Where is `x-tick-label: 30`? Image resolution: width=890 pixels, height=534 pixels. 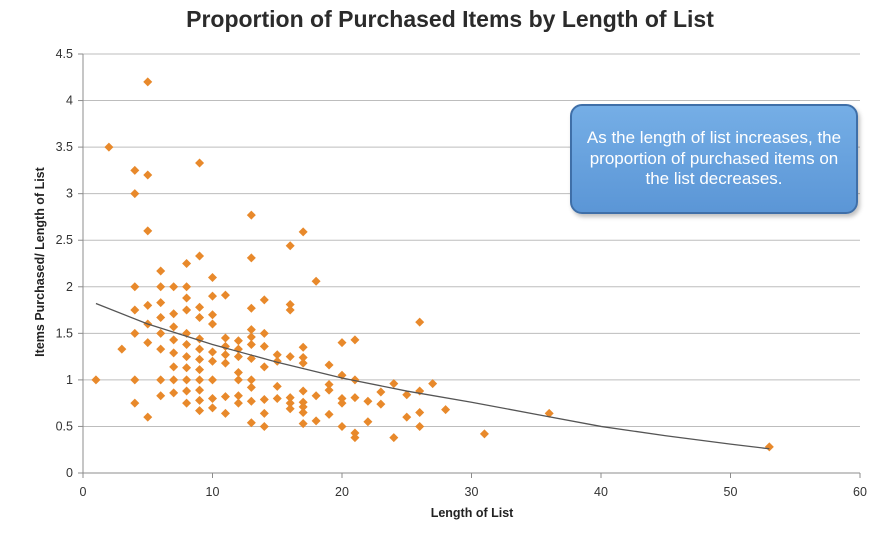 x-tick-label: 30 is located at coordinates (472, 492).